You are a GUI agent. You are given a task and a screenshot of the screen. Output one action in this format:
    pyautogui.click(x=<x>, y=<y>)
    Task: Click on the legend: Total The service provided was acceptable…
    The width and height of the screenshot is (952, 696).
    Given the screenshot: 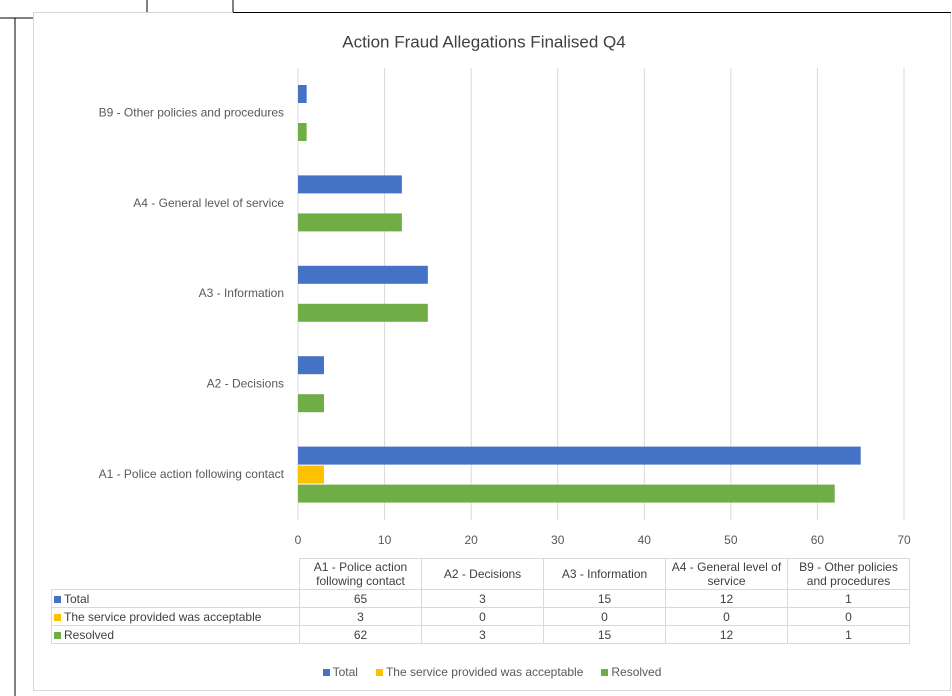 What is the action you would take?
    pyautogui.click(x=492, y=672)
    